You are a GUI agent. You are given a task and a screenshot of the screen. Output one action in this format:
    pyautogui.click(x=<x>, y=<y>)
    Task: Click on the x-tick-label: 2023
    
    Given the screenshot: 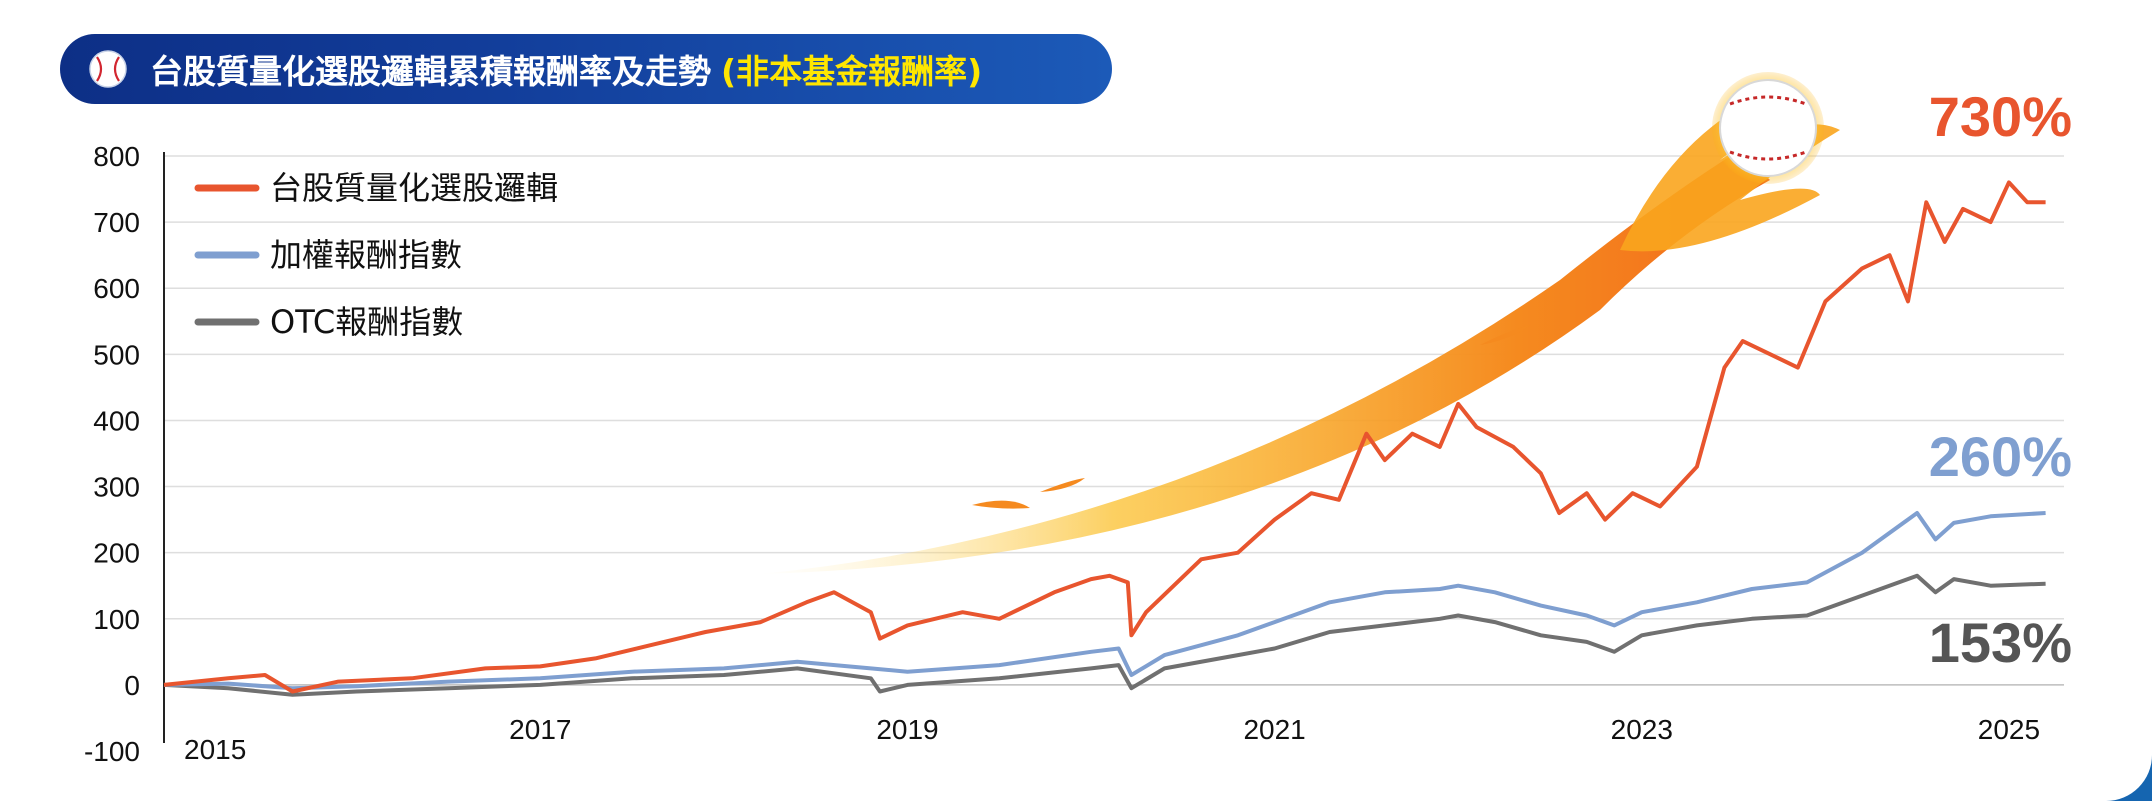 What is the action you would take?
    pyautogui.click(x=1642, y=729)
    